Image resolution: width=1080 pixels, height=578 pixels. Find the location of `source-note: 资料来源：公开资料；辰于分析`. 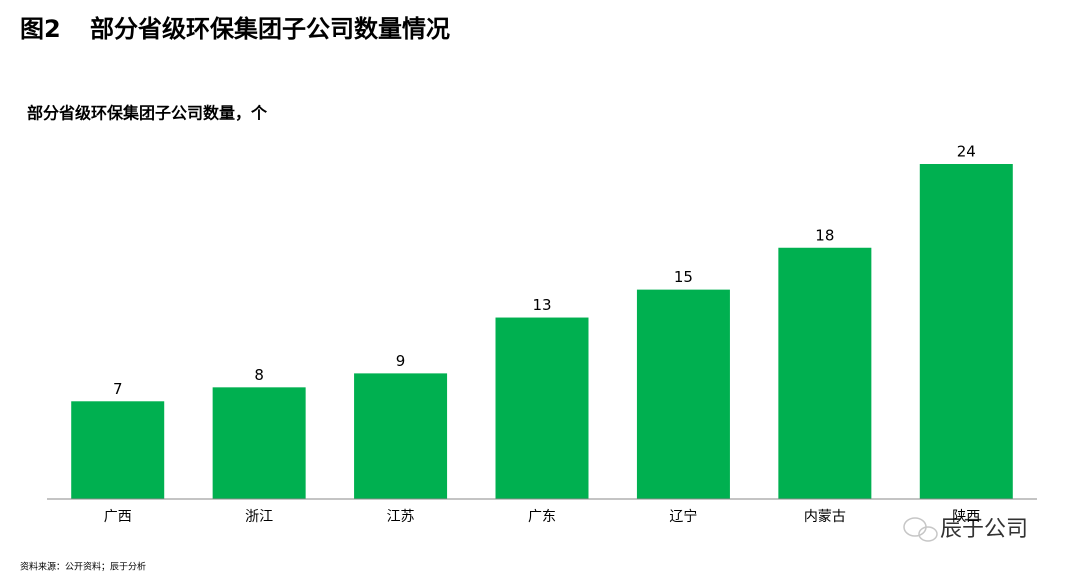

source-note: 资料来源：公开资料；辰于分析 is located at coordinates (83, 567).